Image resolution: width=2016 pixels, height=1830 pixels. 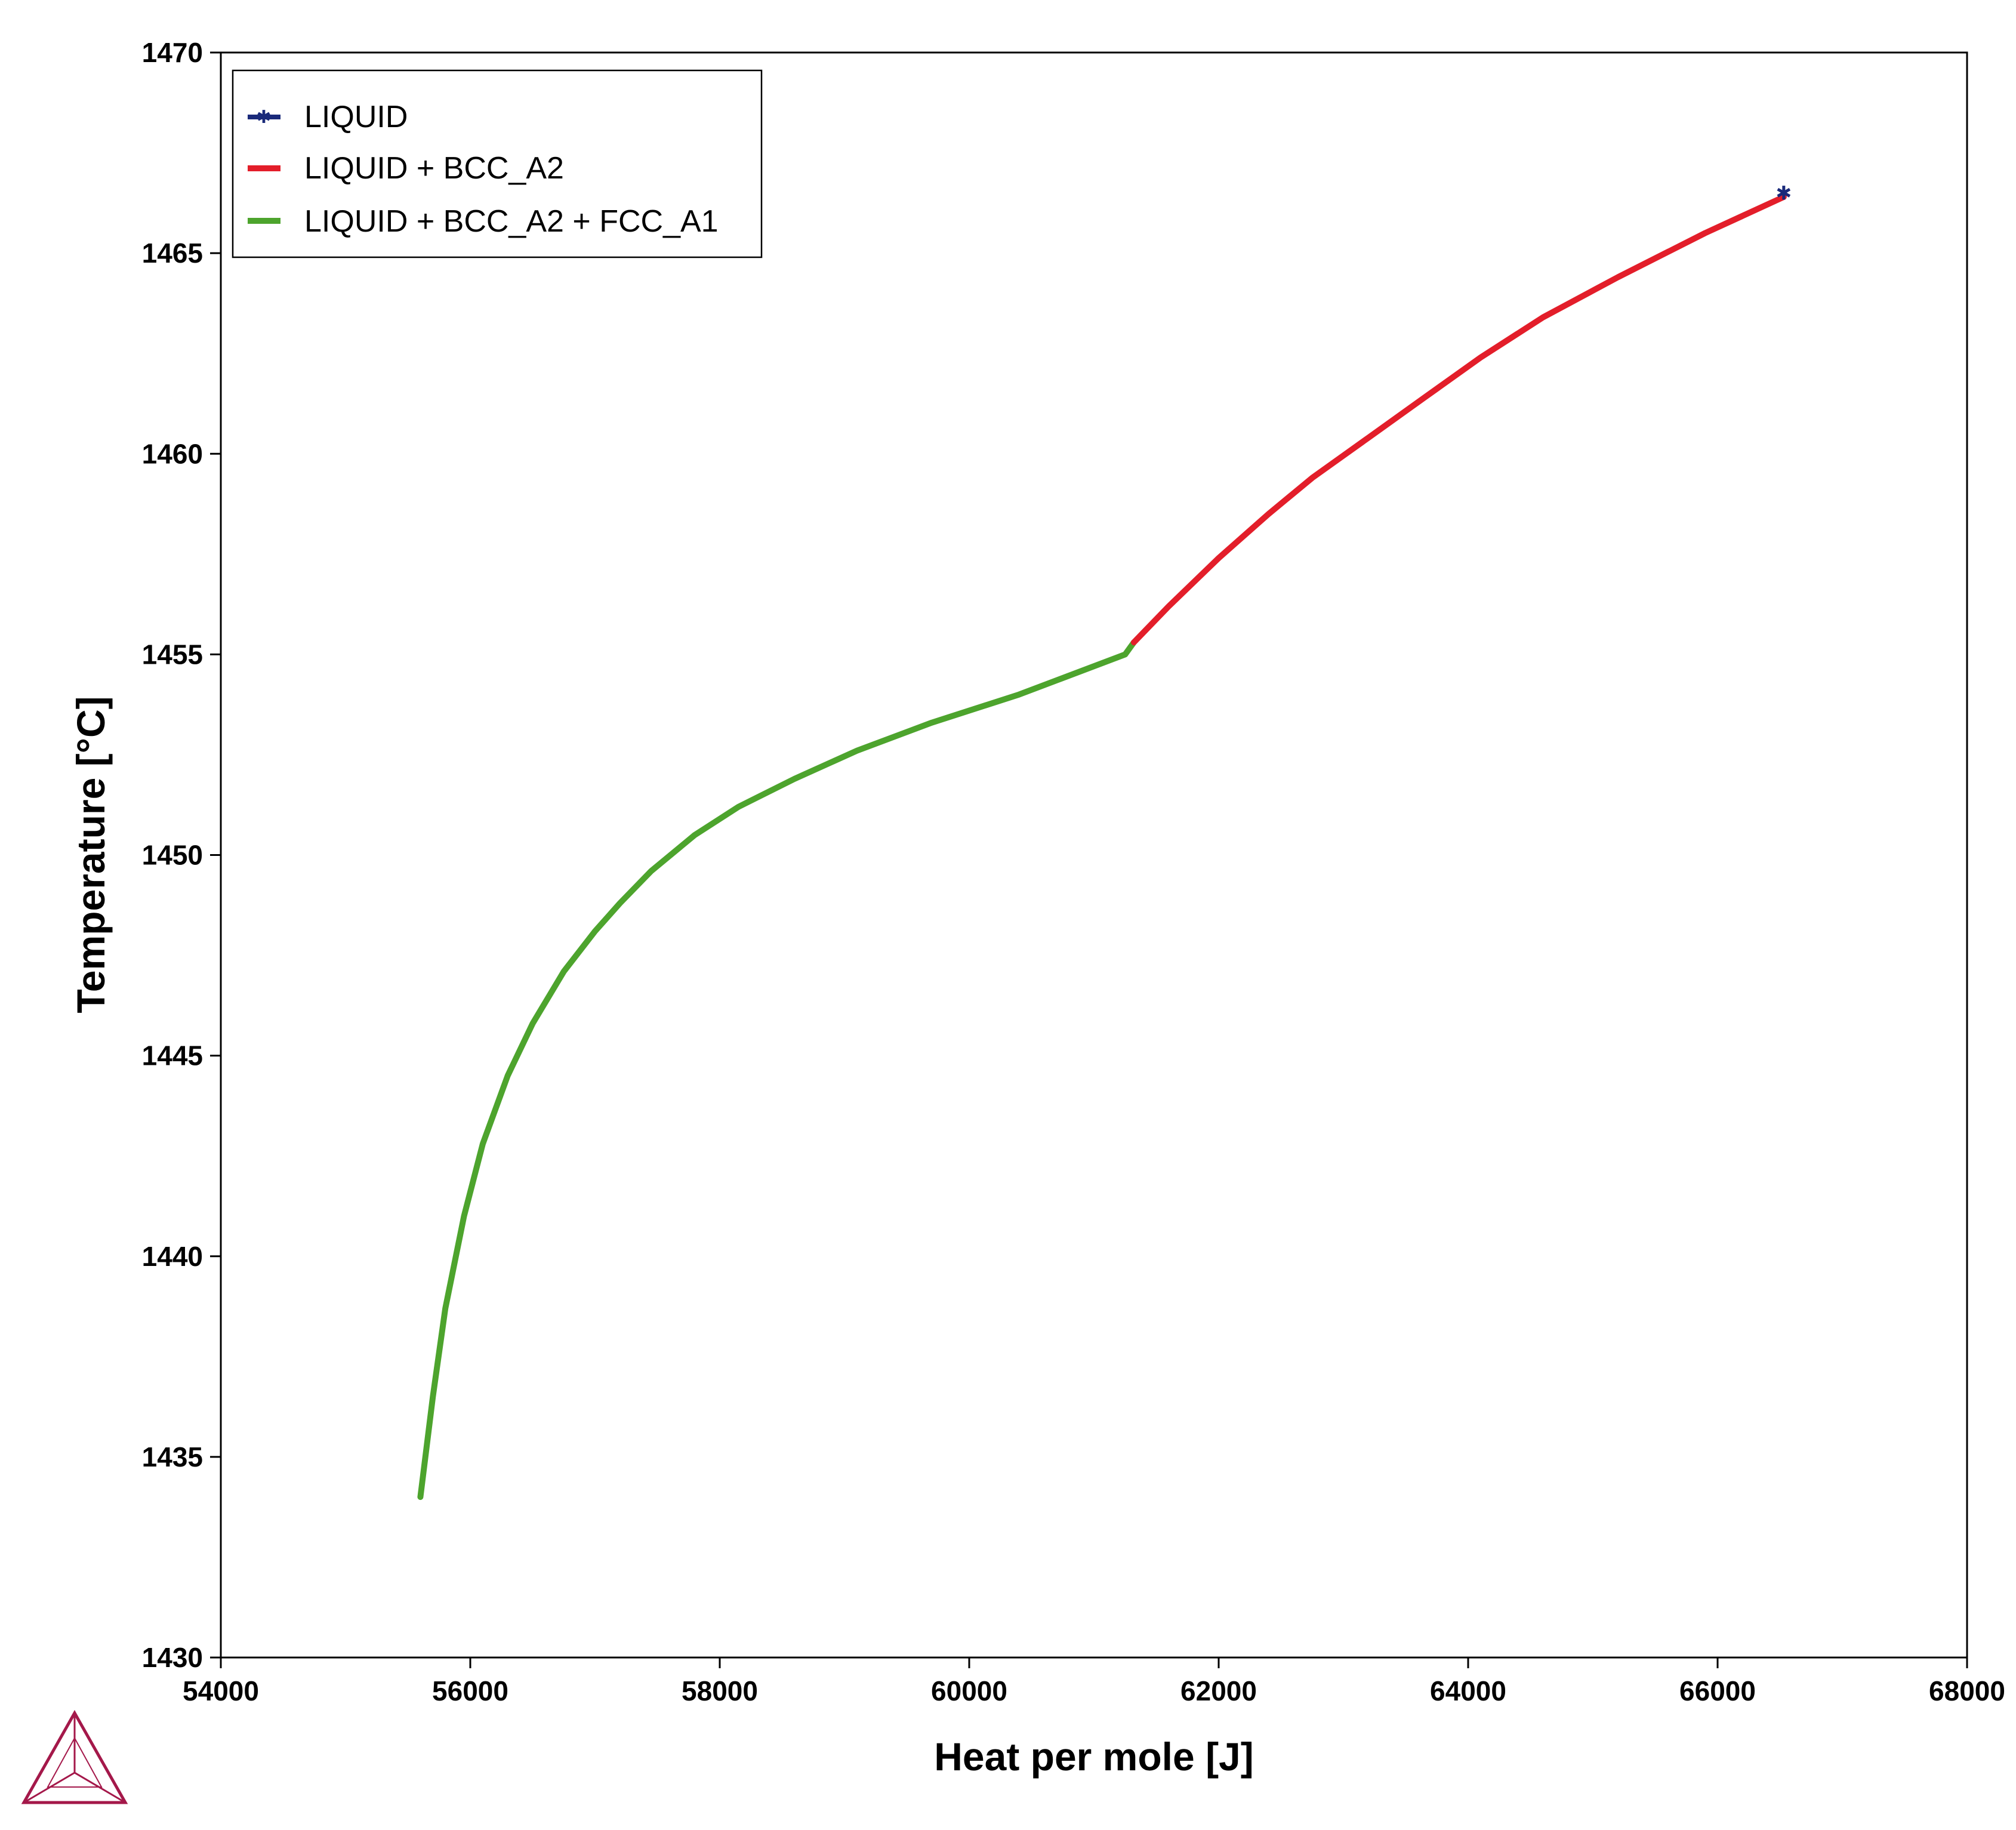 What do you see at coordinates (1967, 1690) in the screenshot?
I see `x-tick-label: 68000` at bounding box center [1967, 1690].